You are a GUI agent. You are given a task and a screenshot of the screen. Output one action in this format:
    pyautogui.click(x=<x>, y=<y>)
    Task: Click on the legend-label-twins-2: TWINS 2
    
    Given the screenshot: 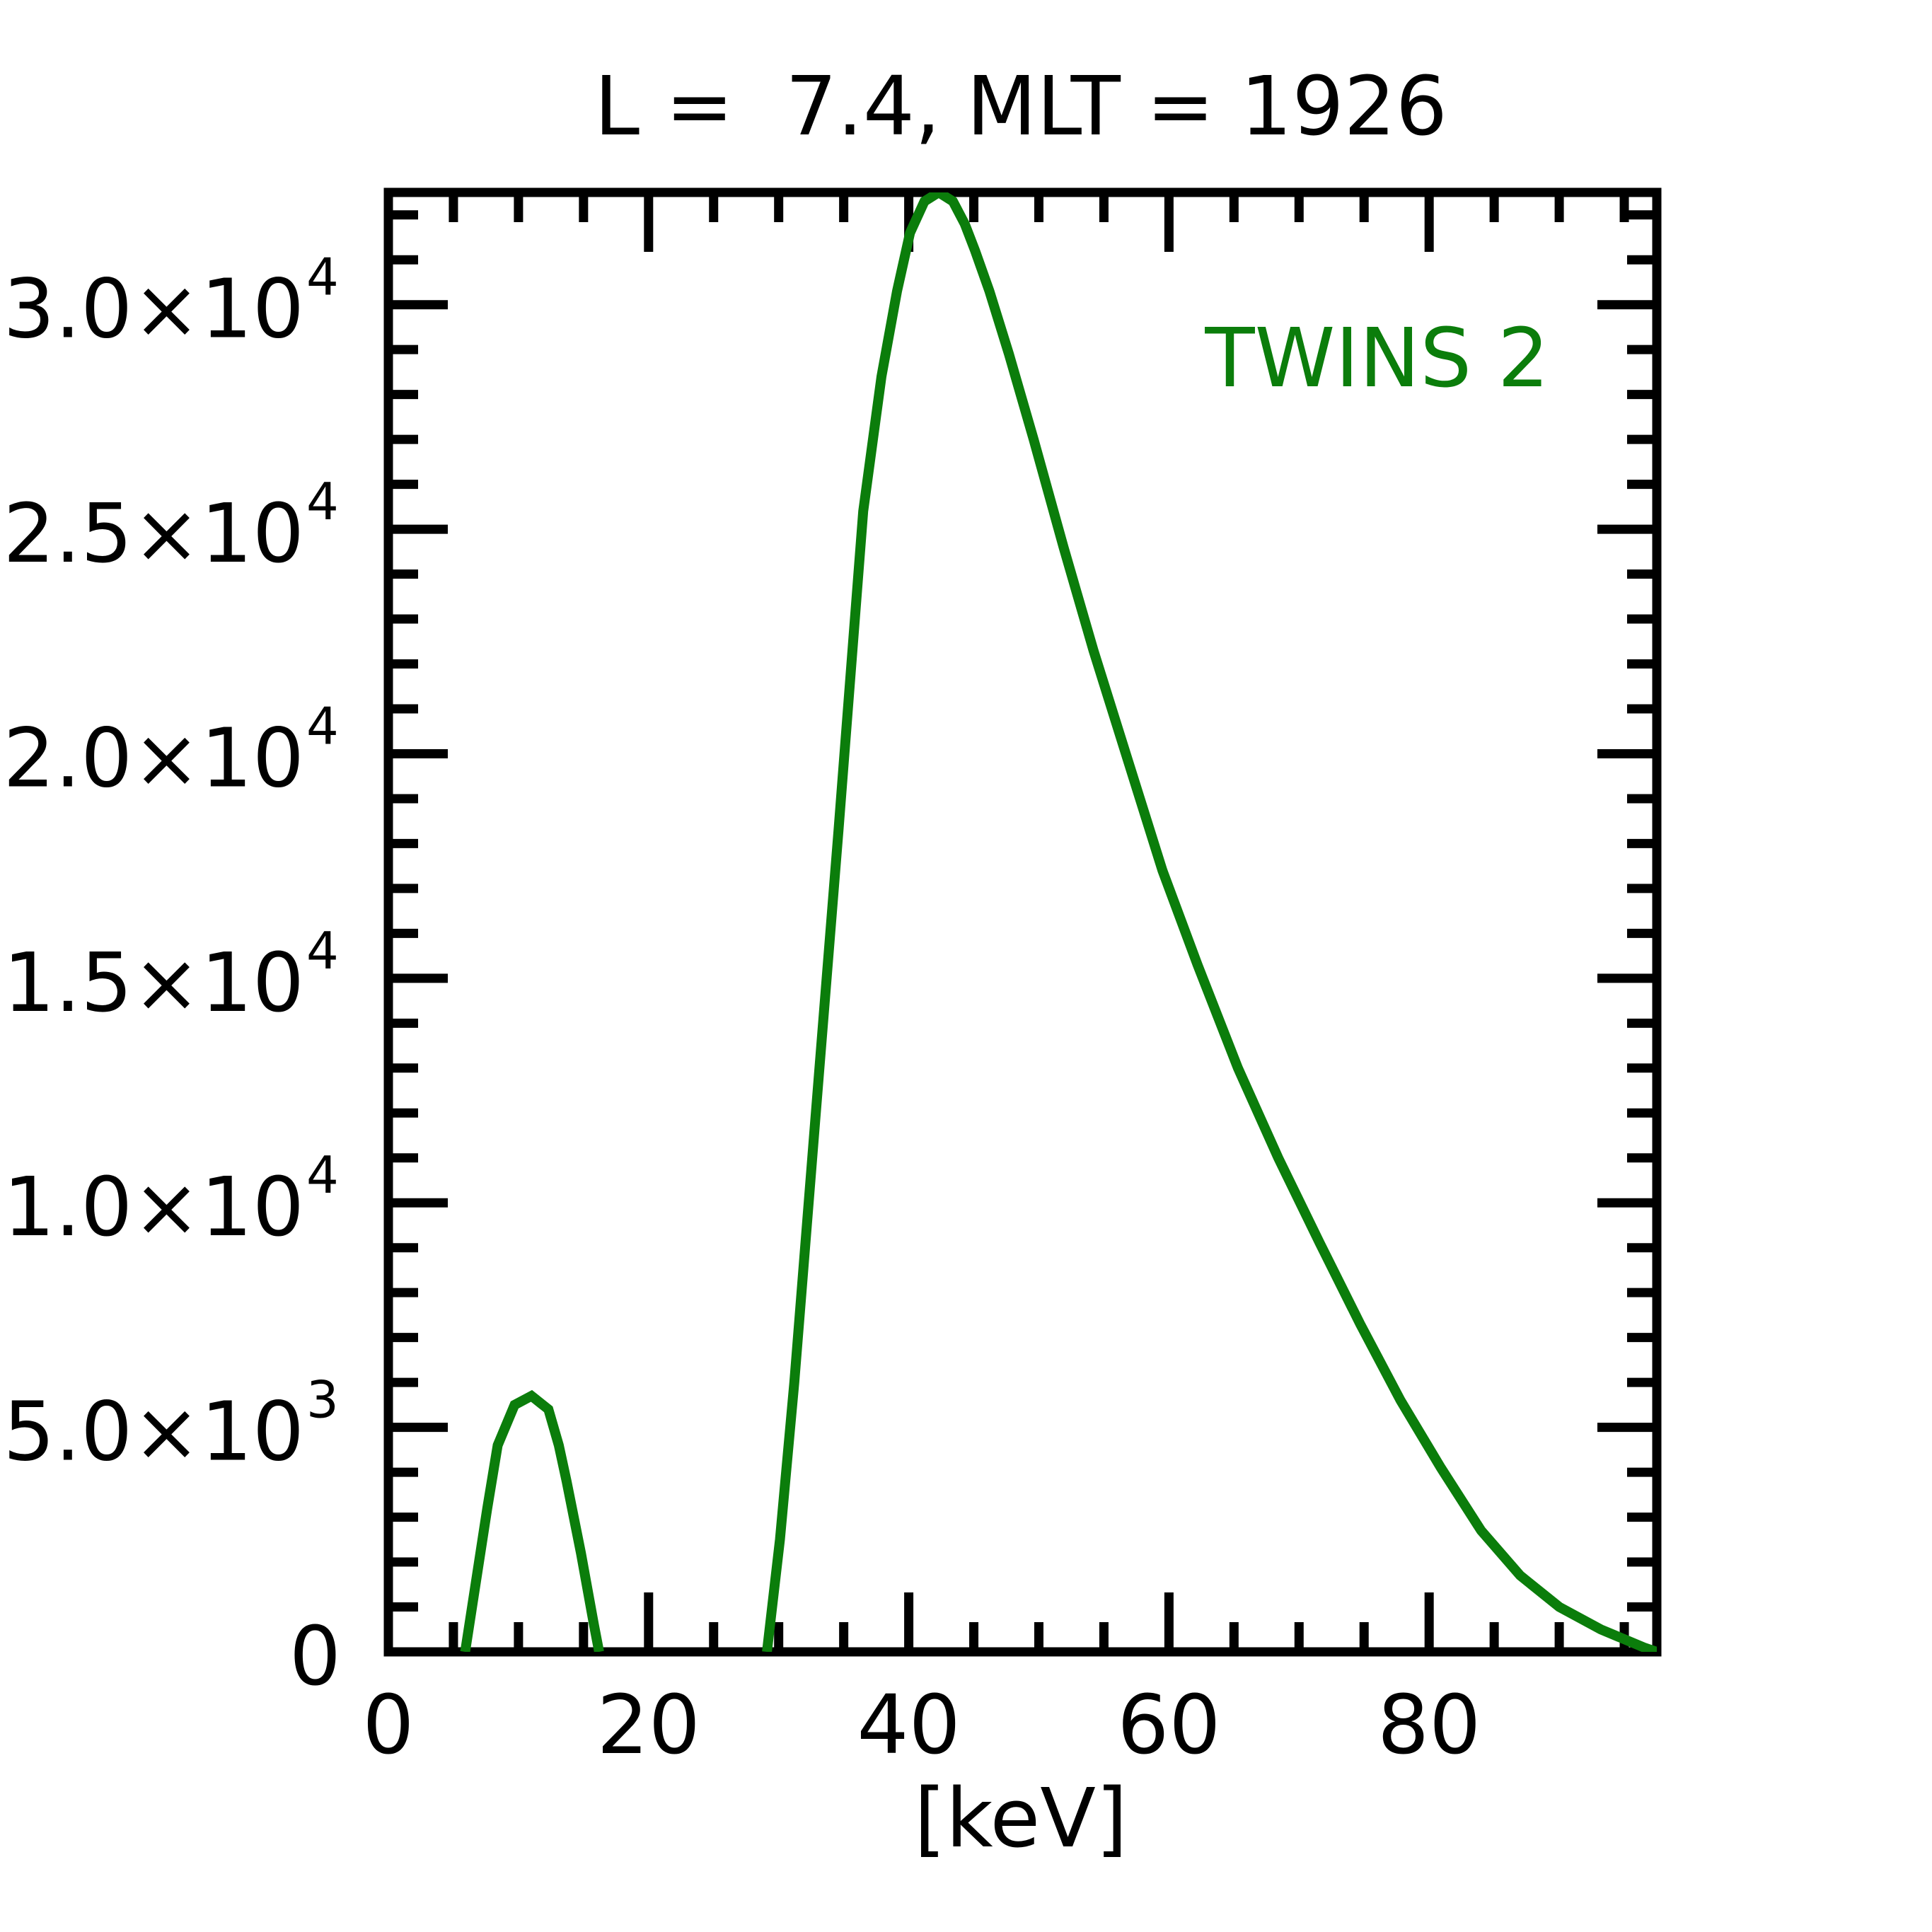 What is the action you would take?
    pyautogui.click(x=1376, y=358)
    